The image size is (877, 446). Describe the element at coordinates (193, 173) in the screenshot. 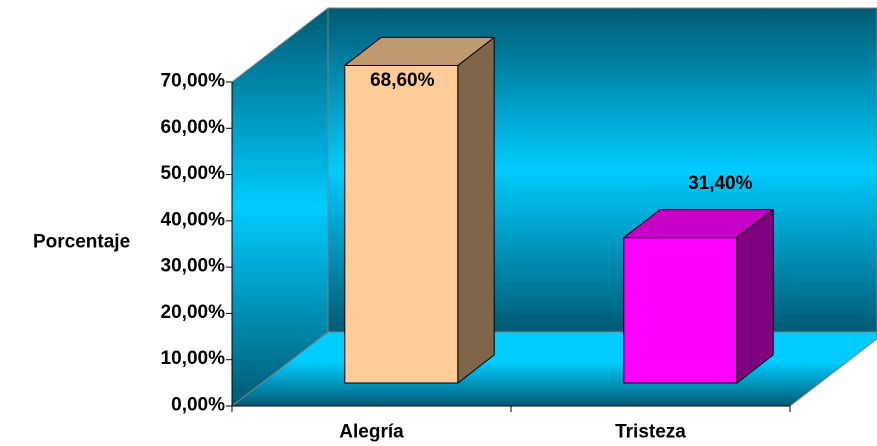

I see `y-tick-label: 50,00%` at that location.